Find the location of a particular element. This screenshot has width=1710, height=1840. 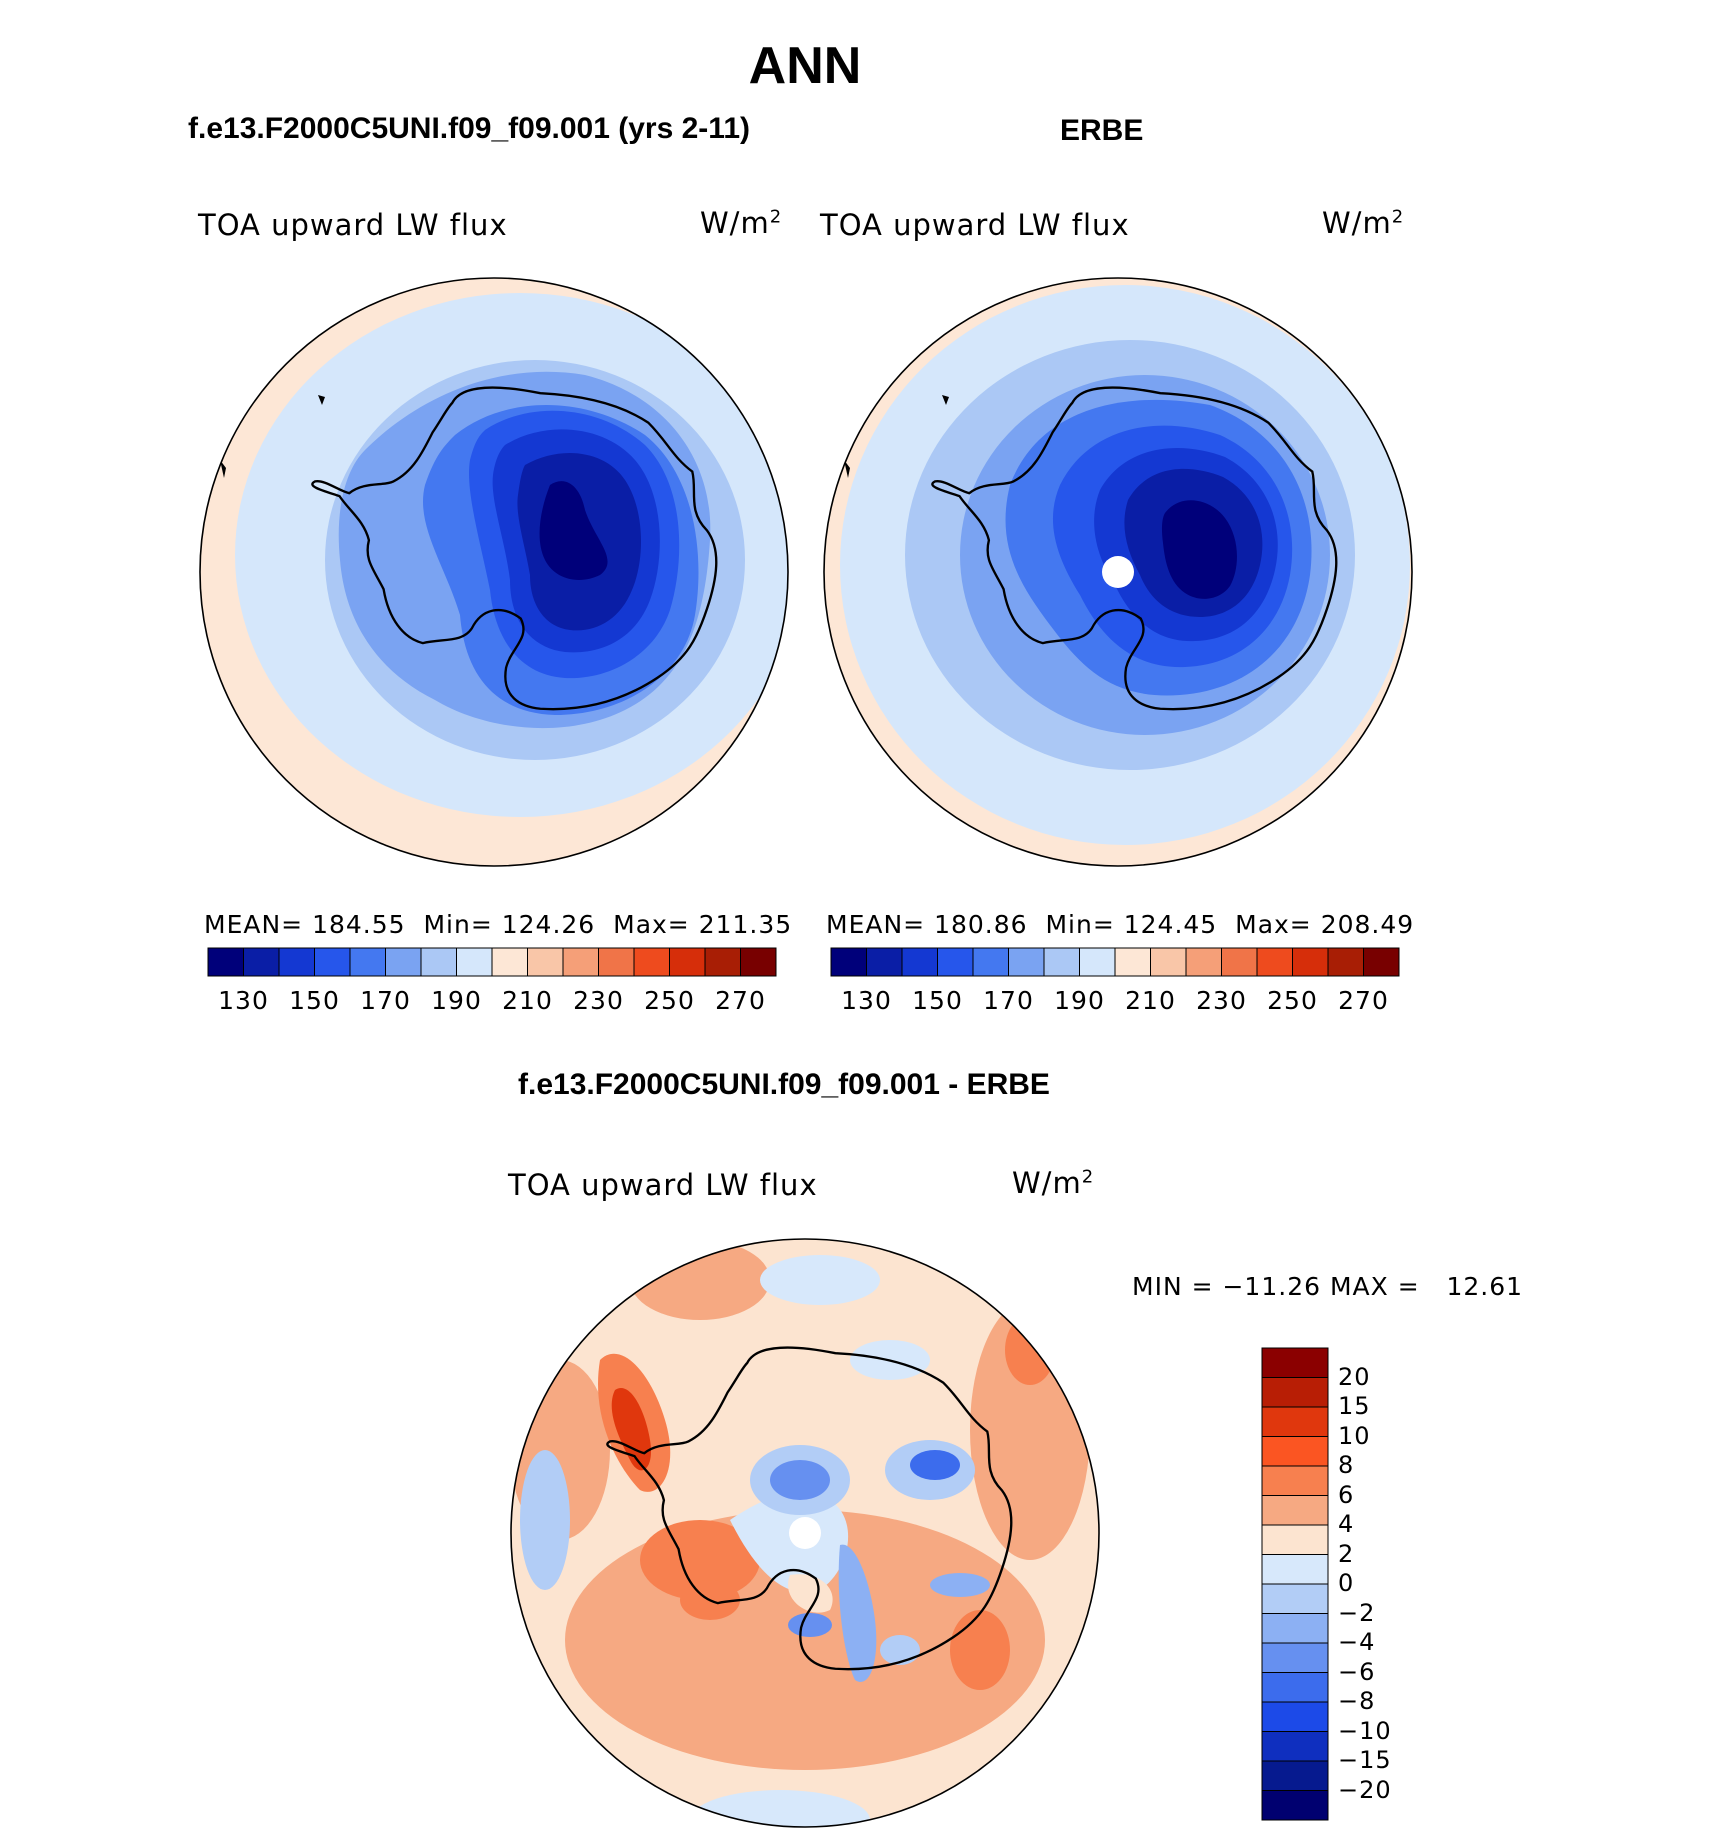

panel1-colorbar-tick-label: 150 is located at coordinates (314, 1000).